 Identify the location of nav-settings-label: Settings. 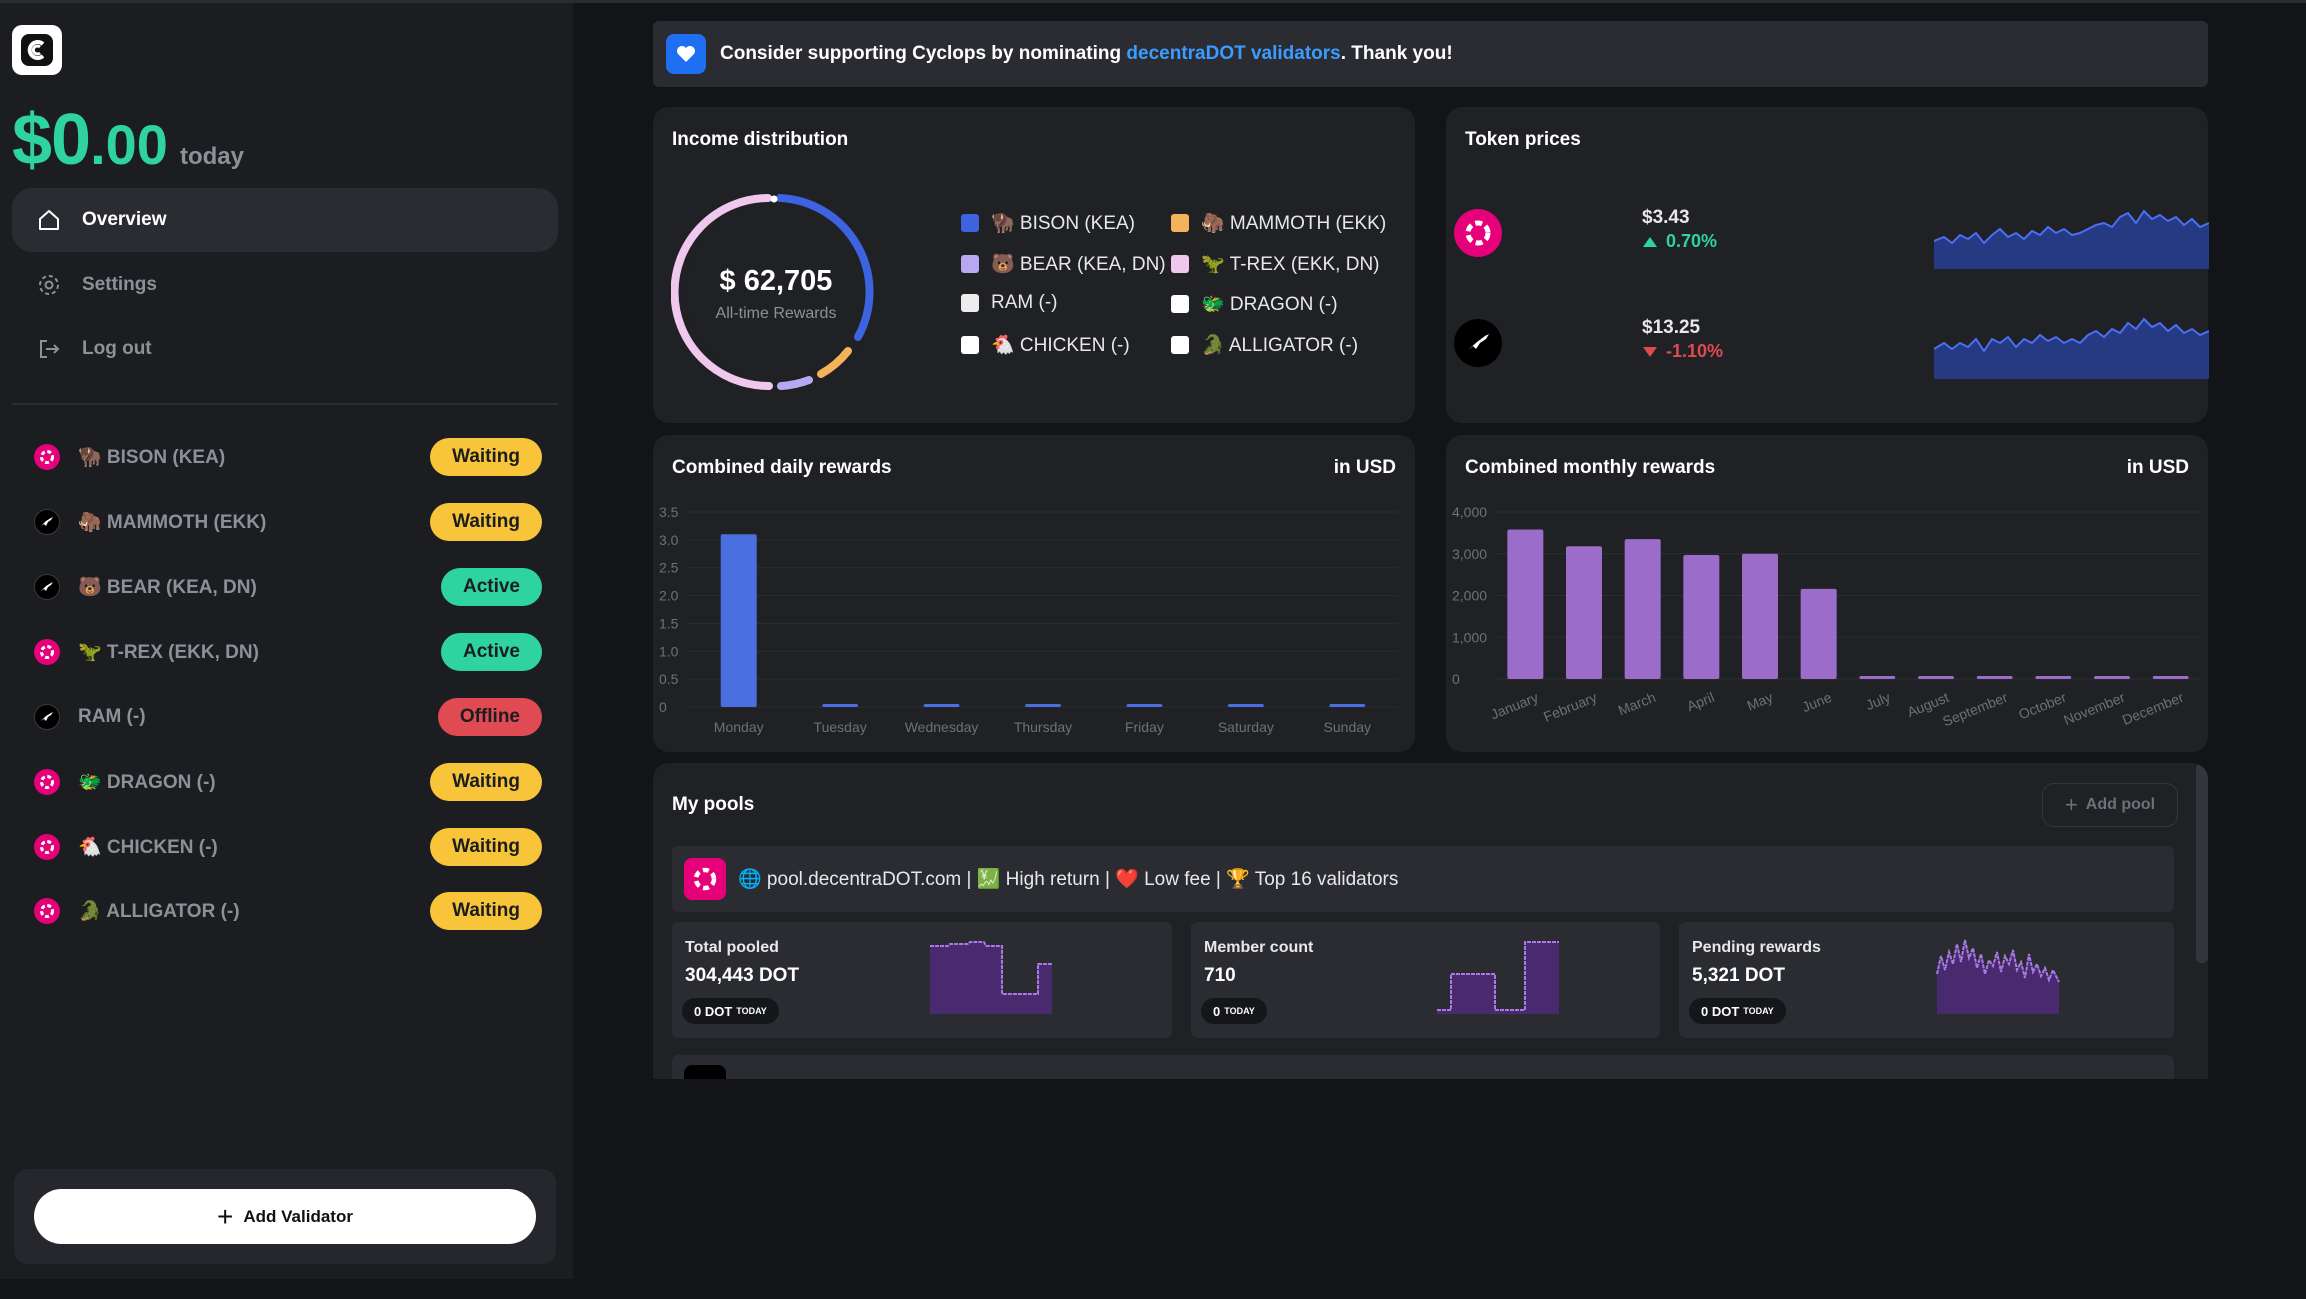
(119, 284).